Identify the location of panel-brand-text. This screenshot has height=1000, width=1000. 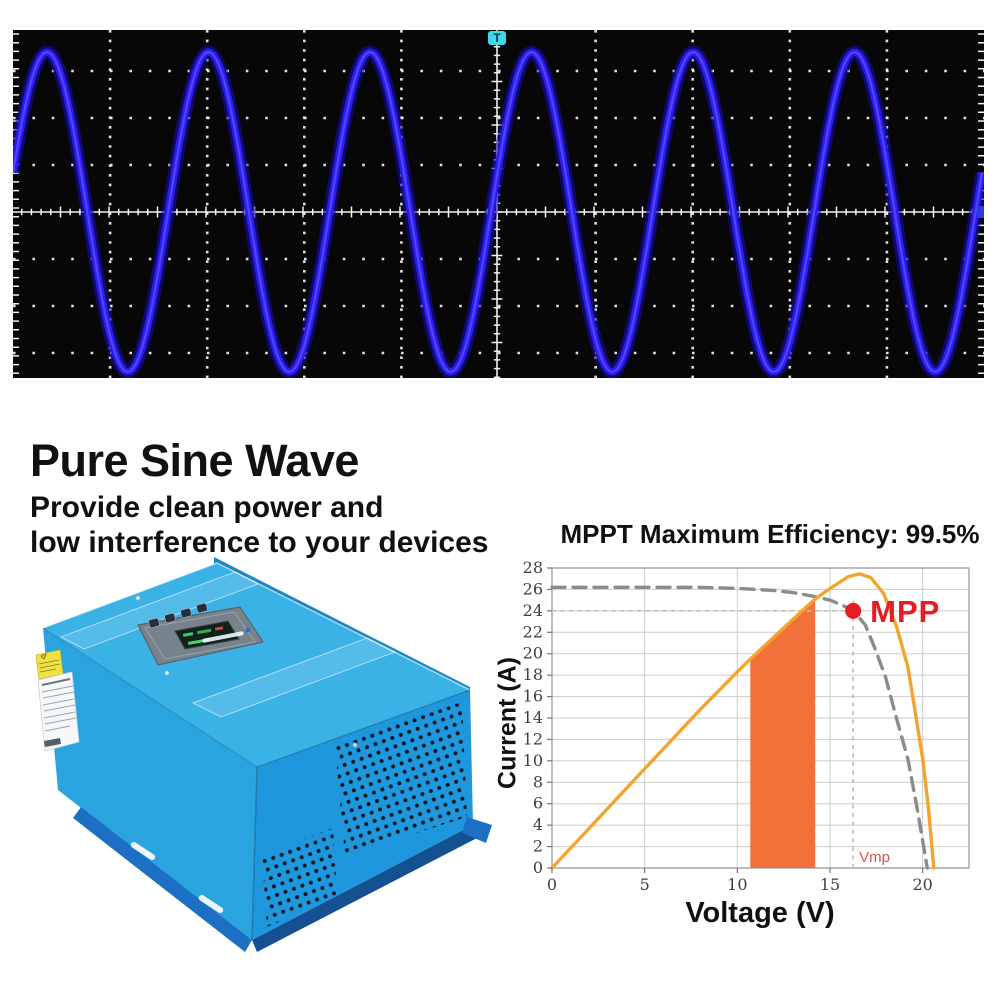
(223, 637).